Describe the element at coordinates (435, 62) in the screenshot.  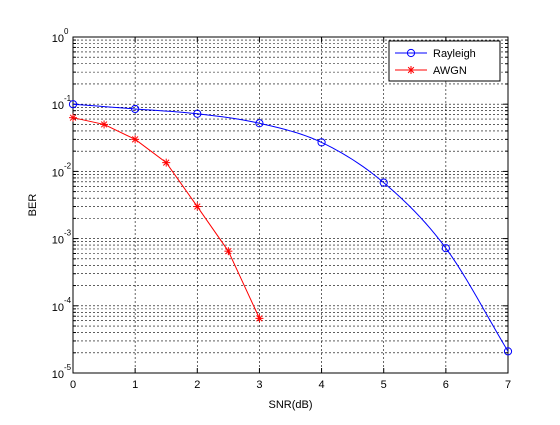
I see `legend-items: Rayleigh AWGN` at that location.